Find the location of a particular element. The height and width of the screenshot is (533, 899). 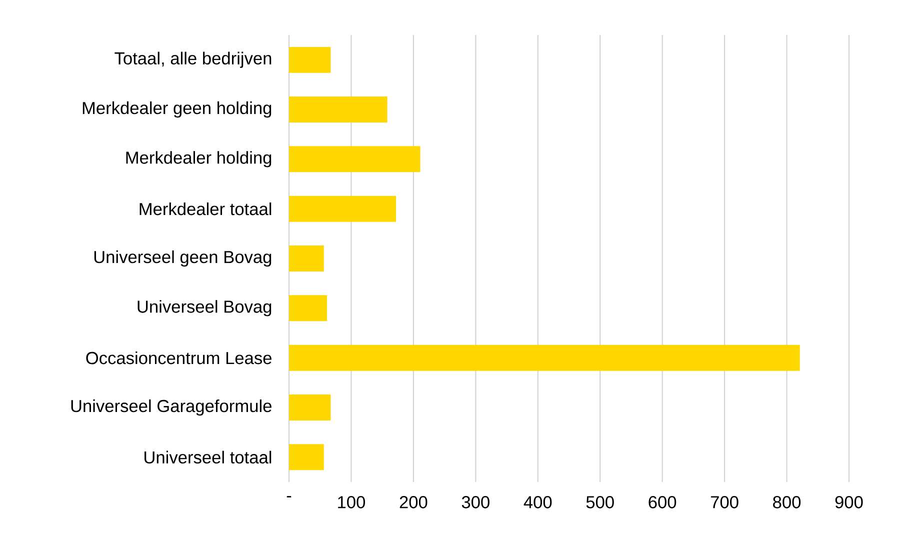

y-tick-label: Merkdealer holding is located at coordinates (199, 159).